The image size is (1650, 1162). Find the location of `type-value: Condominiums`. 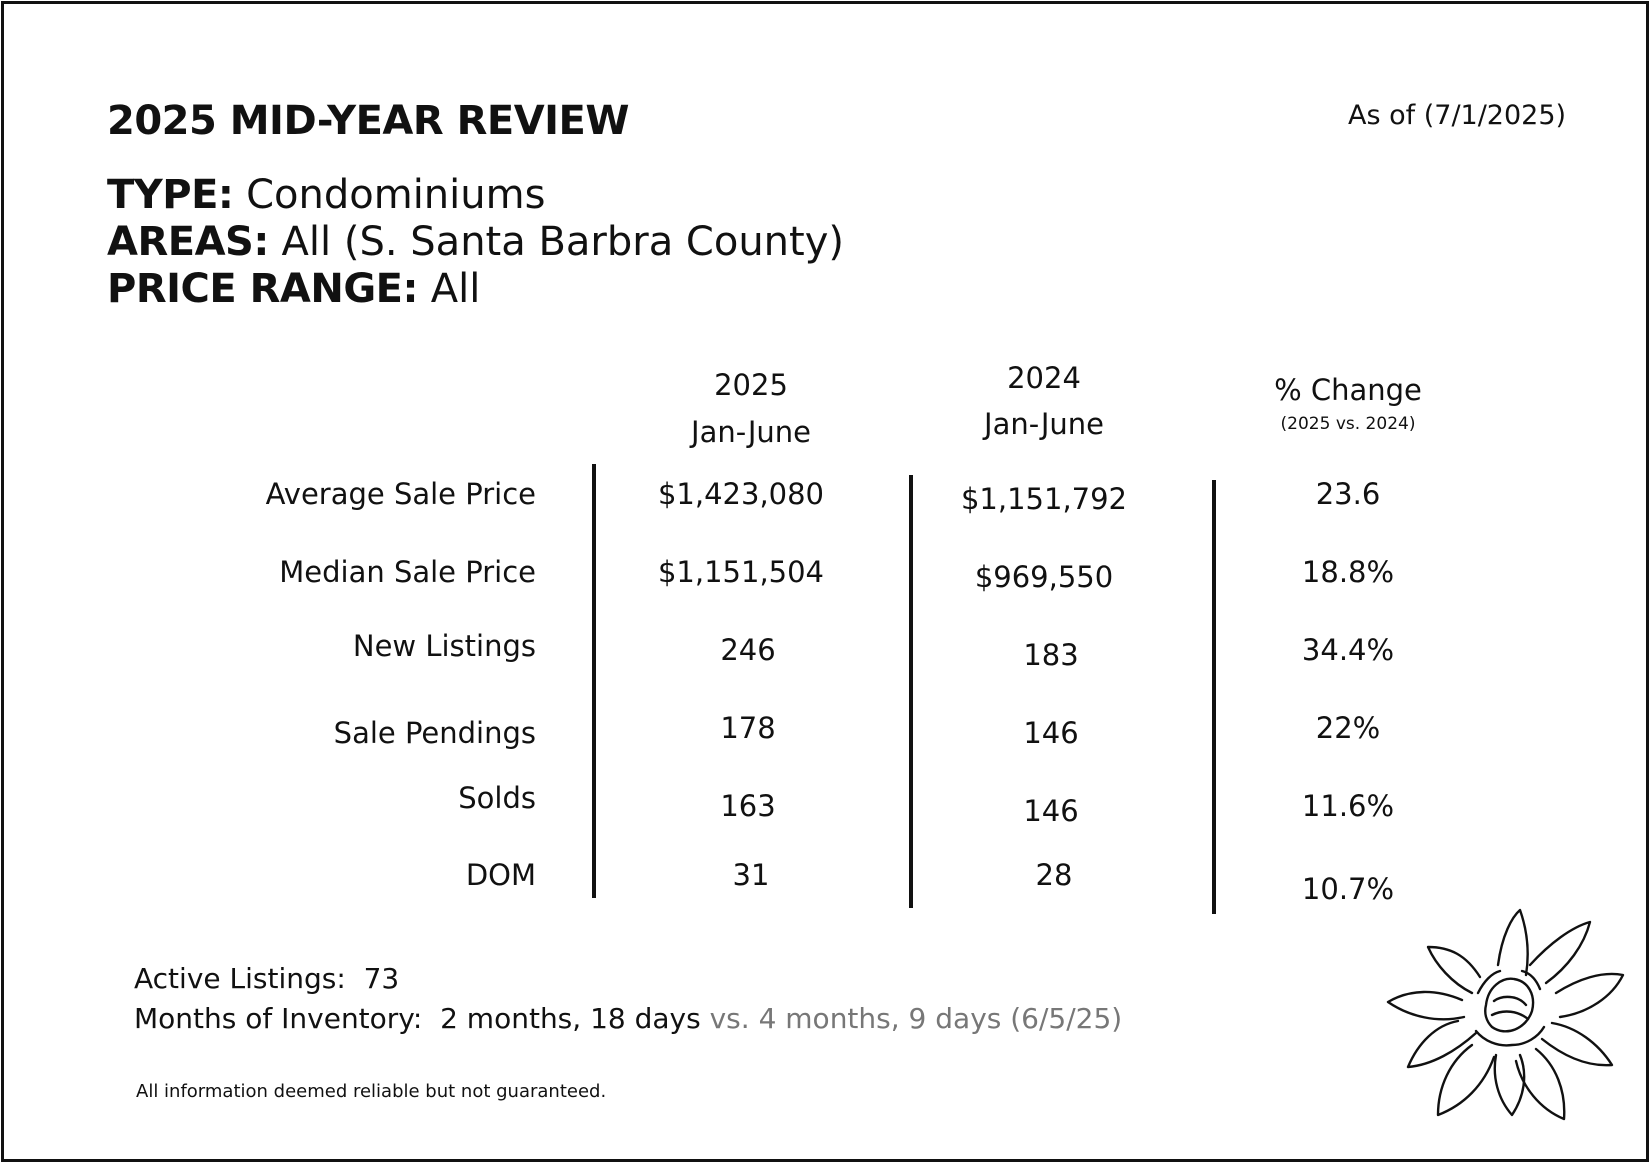

type-value: Condominiums is located at coordinates (389, 195).